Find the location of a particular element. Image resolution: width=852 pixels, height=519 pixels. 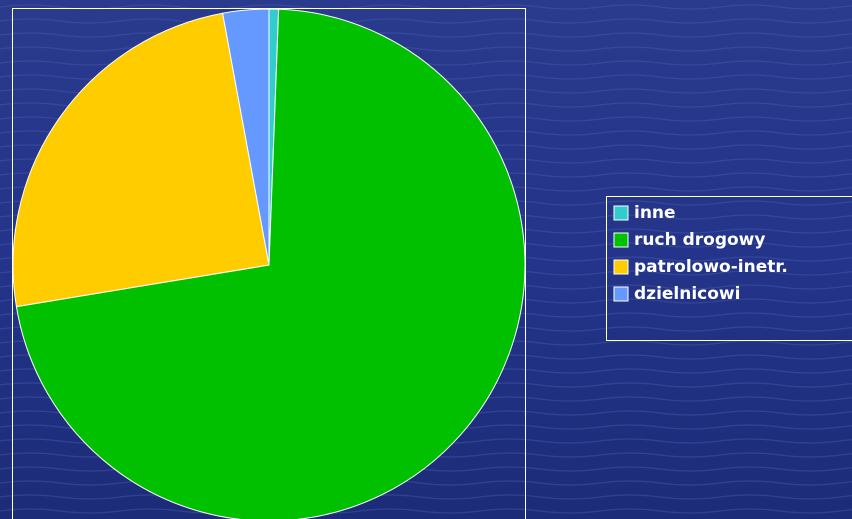

pie-slice is located at coordinates (246, 137).